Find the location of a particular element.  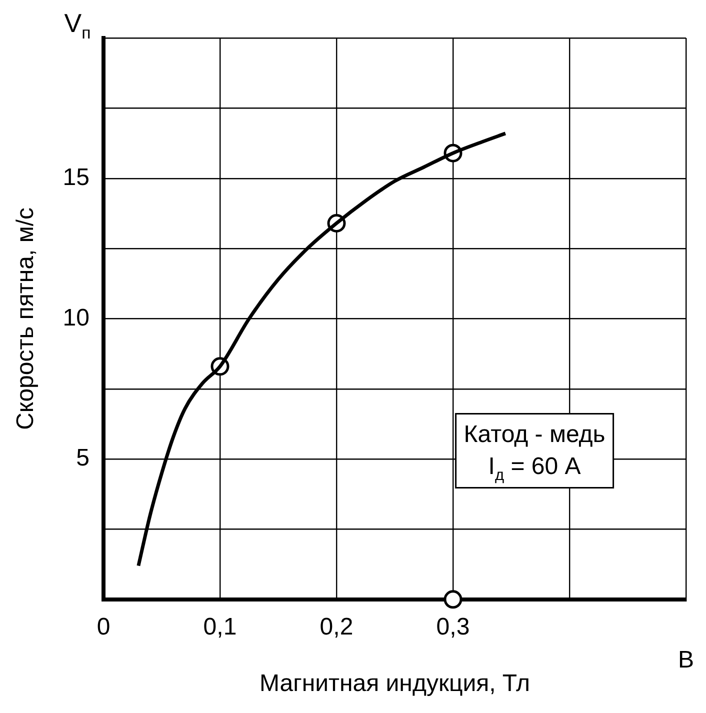

x-axis-title: Магнитная индукция, Тл is located at coordinates (394, 684).